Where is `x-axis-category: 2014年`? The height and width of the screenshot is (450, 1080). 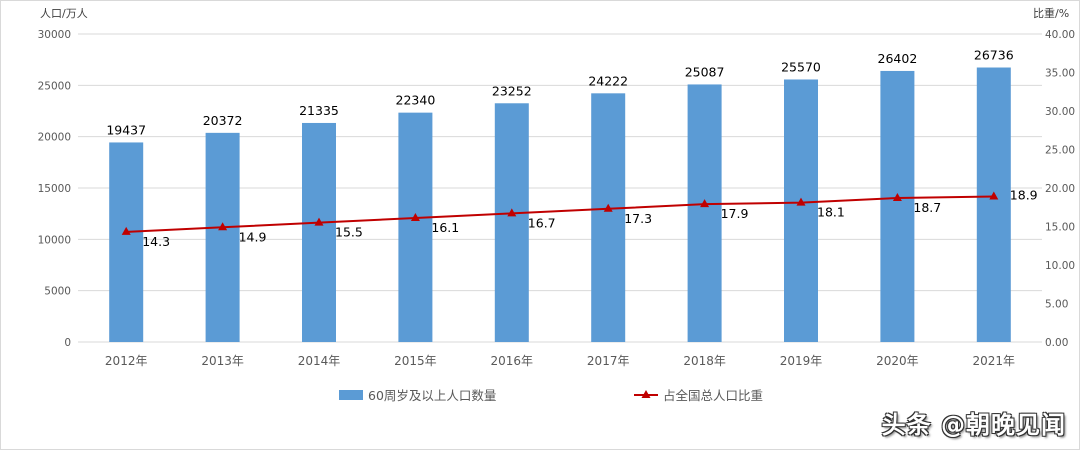
x-axis-category: 2014年 is located at coordinates (319, 361).